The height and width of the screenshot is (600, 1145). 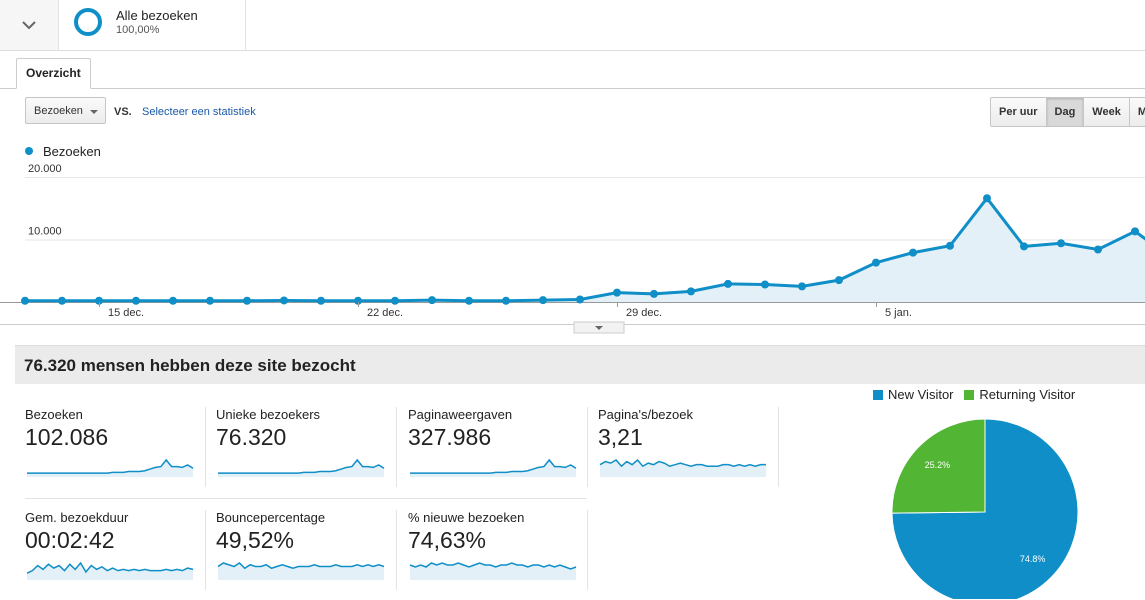 I want to click on period-per-uur-button: Per uur, so click(x=1018, y=112).